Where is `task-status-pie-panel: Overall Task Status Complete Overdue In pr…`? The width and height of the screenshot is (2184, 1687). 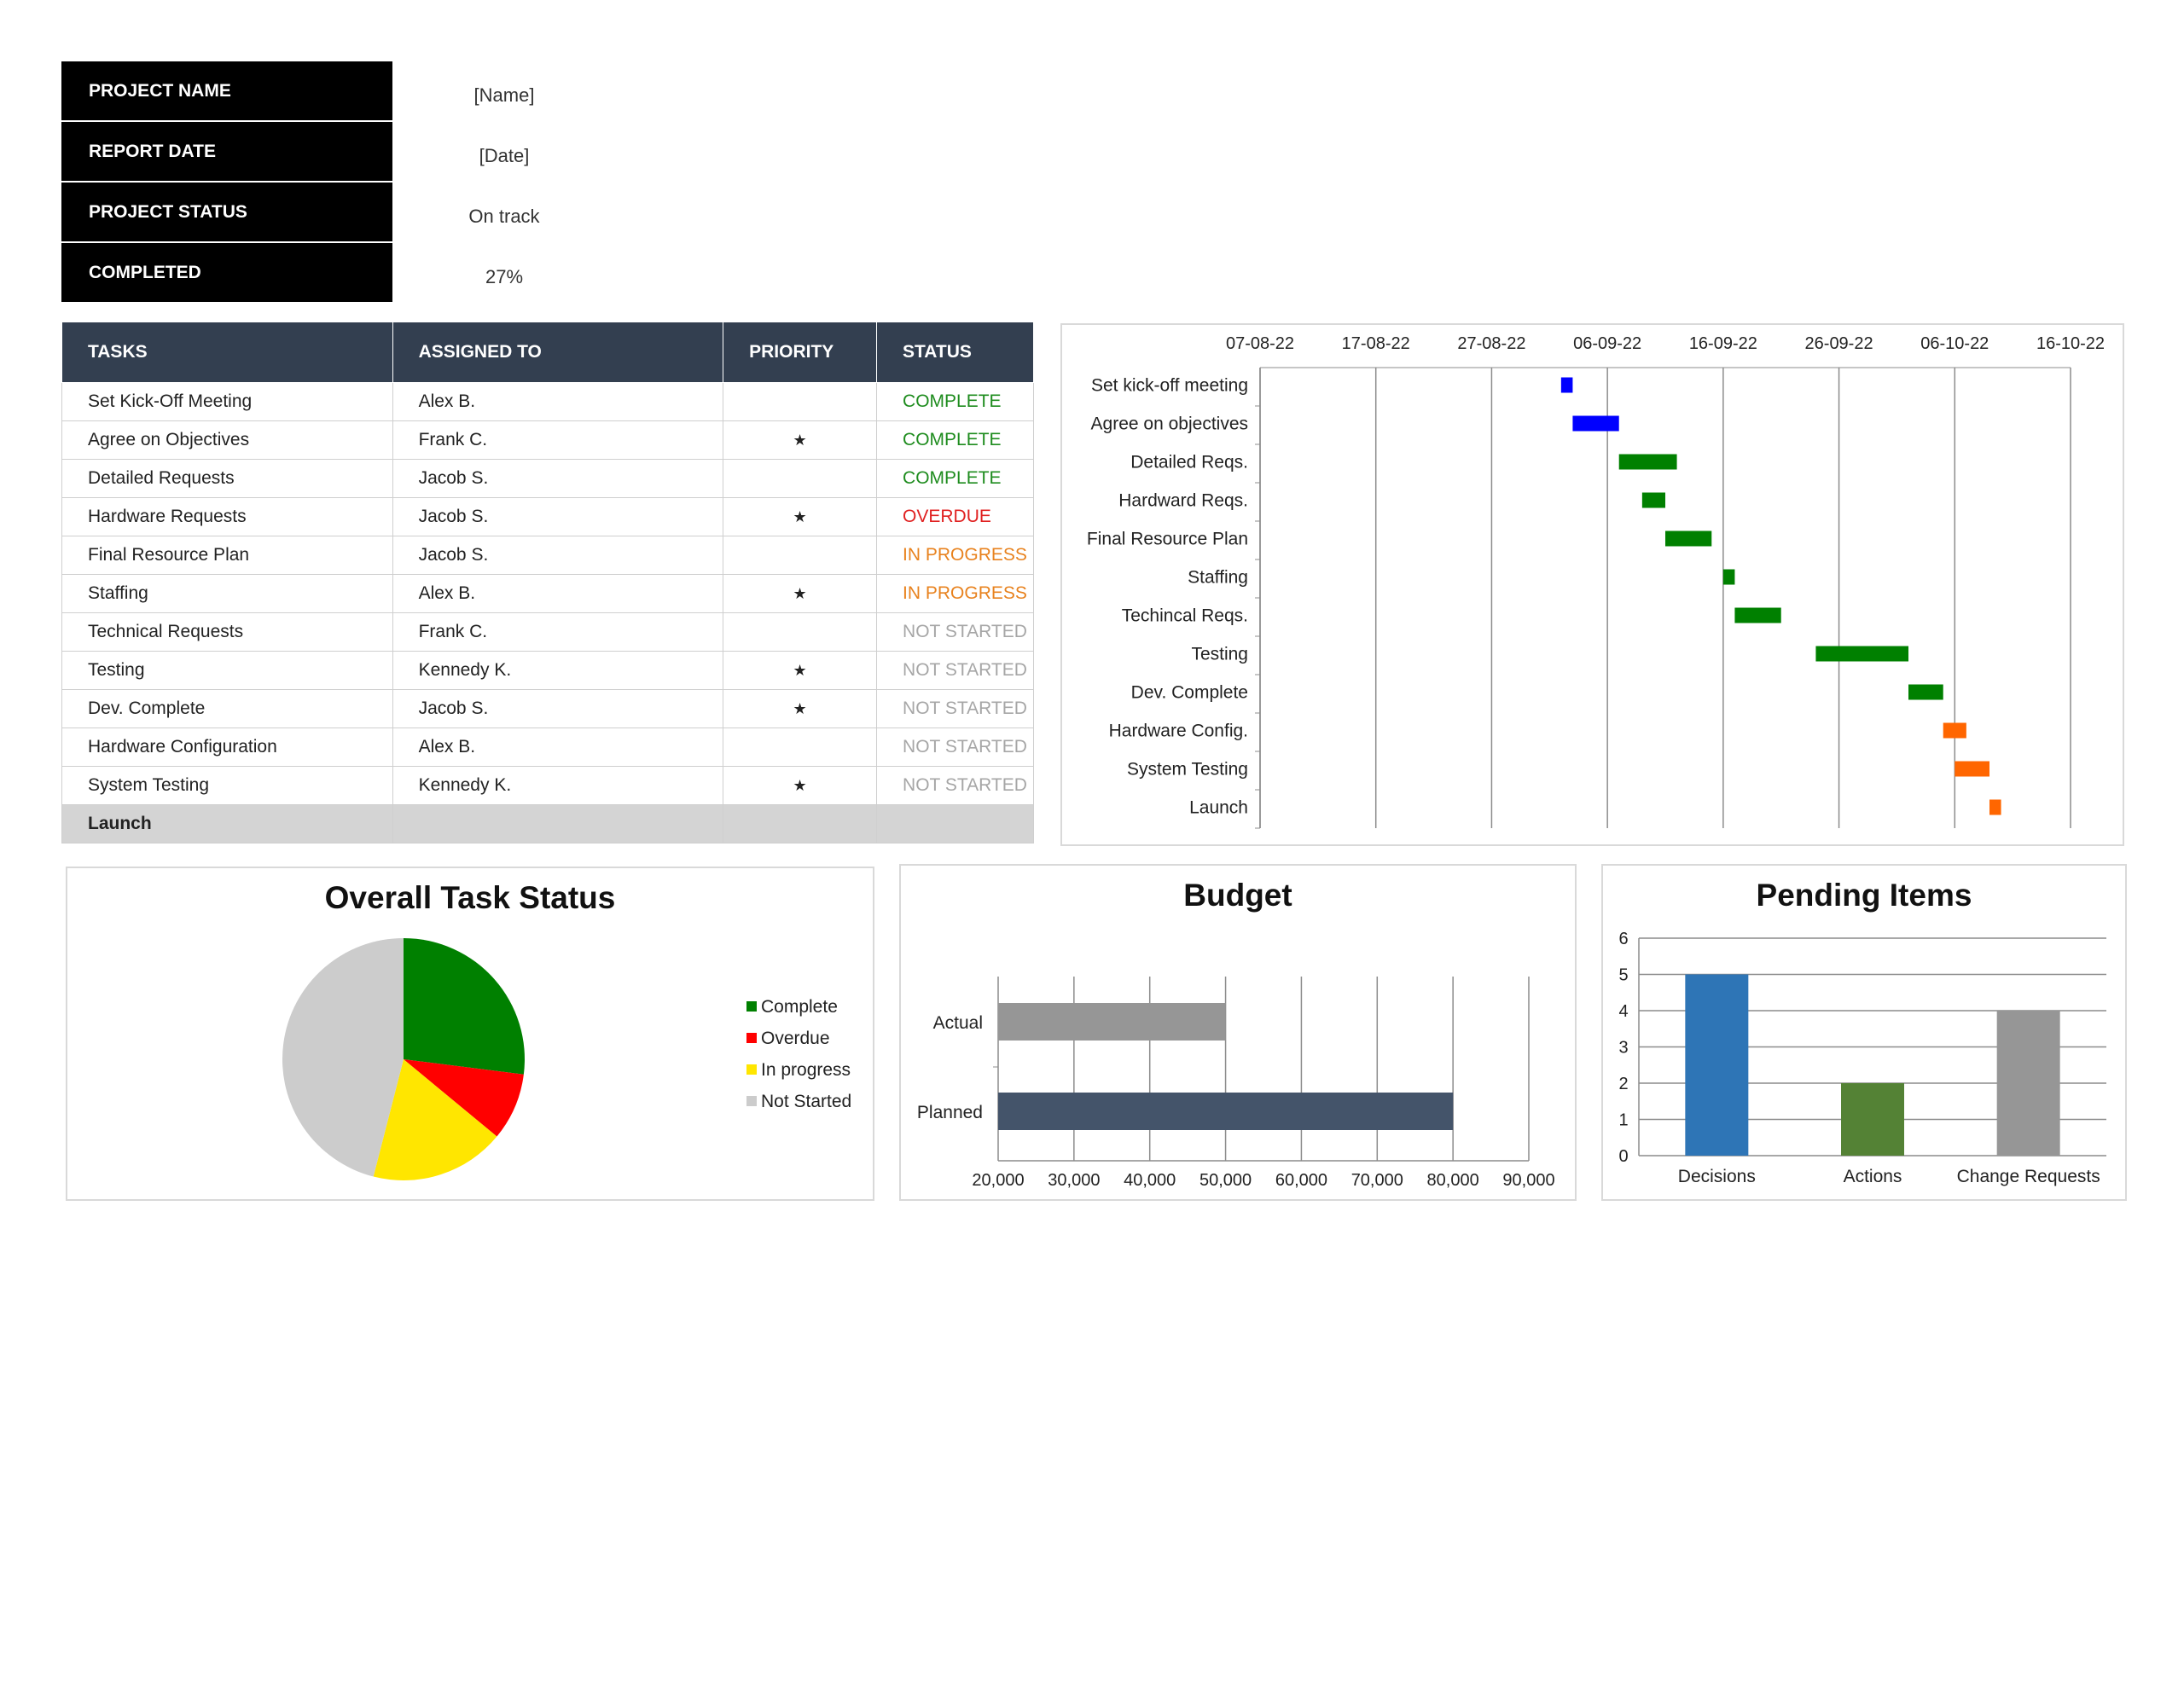
task-status-pie-panel: Overall Task Status Complete Overdue In pr… is located at coordinates (470, 1034).